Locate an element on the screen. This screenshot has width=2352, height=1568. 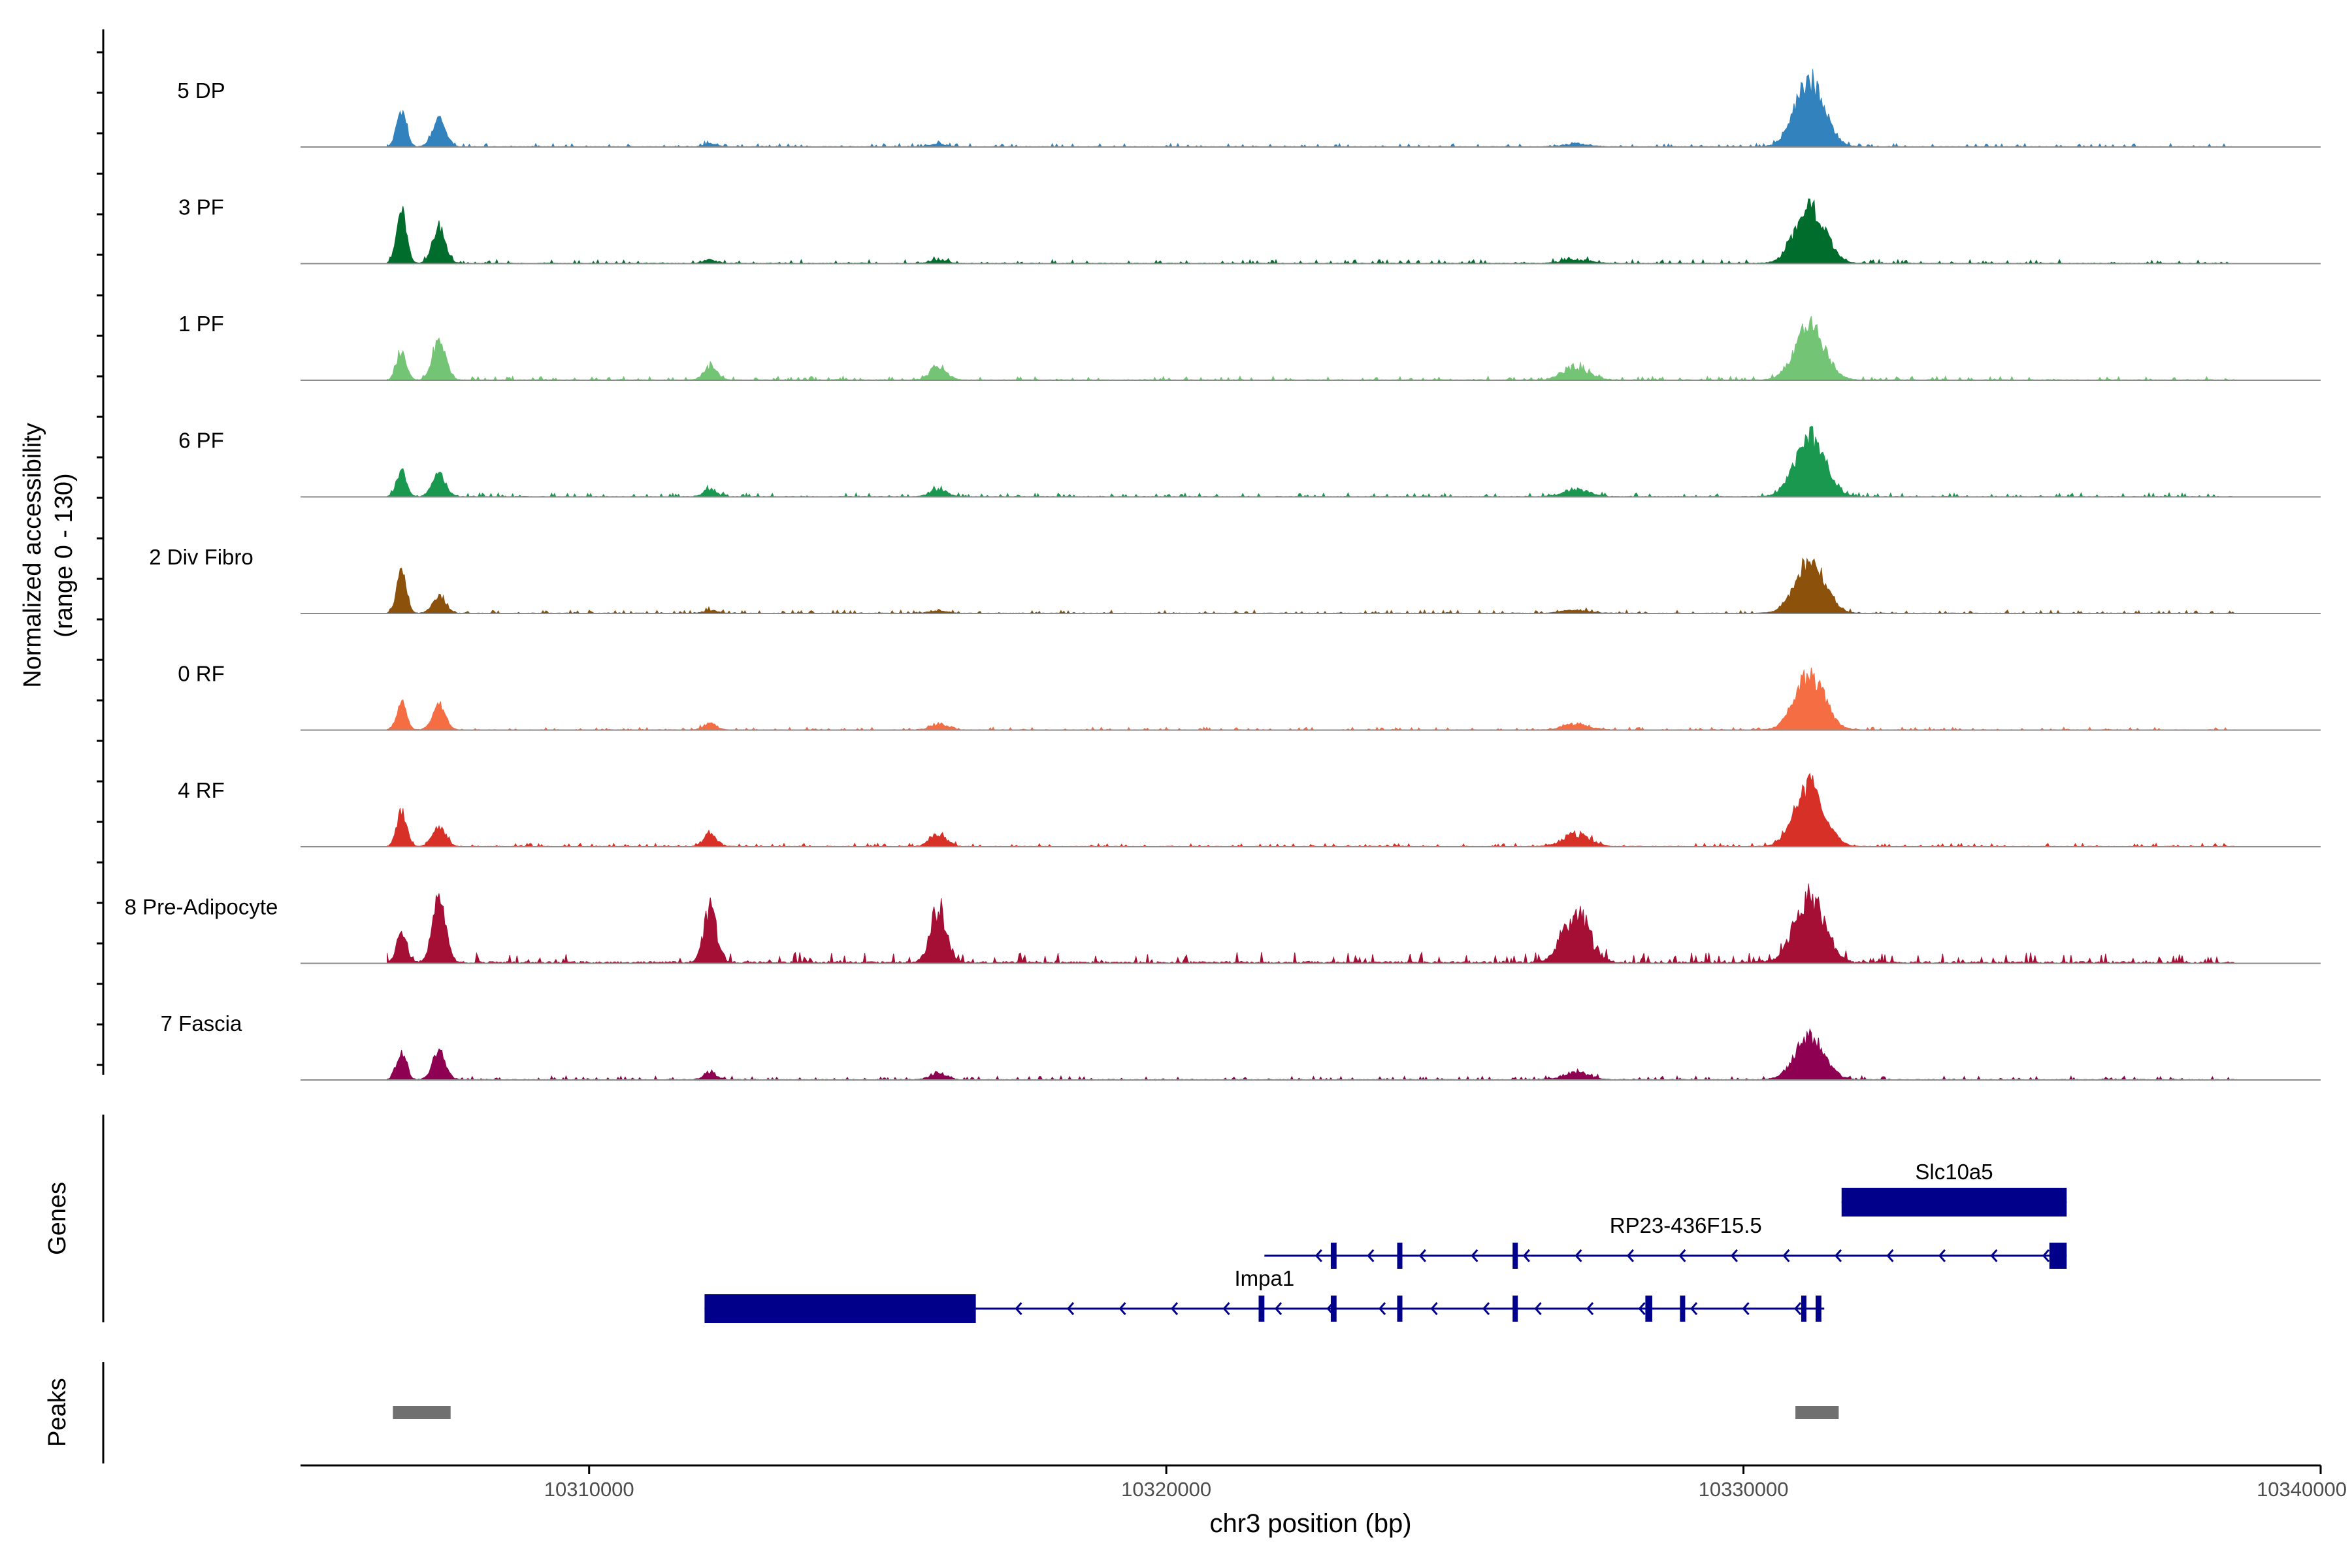
coverage-track-label: 4 RF is located at coordinates (201, 790).